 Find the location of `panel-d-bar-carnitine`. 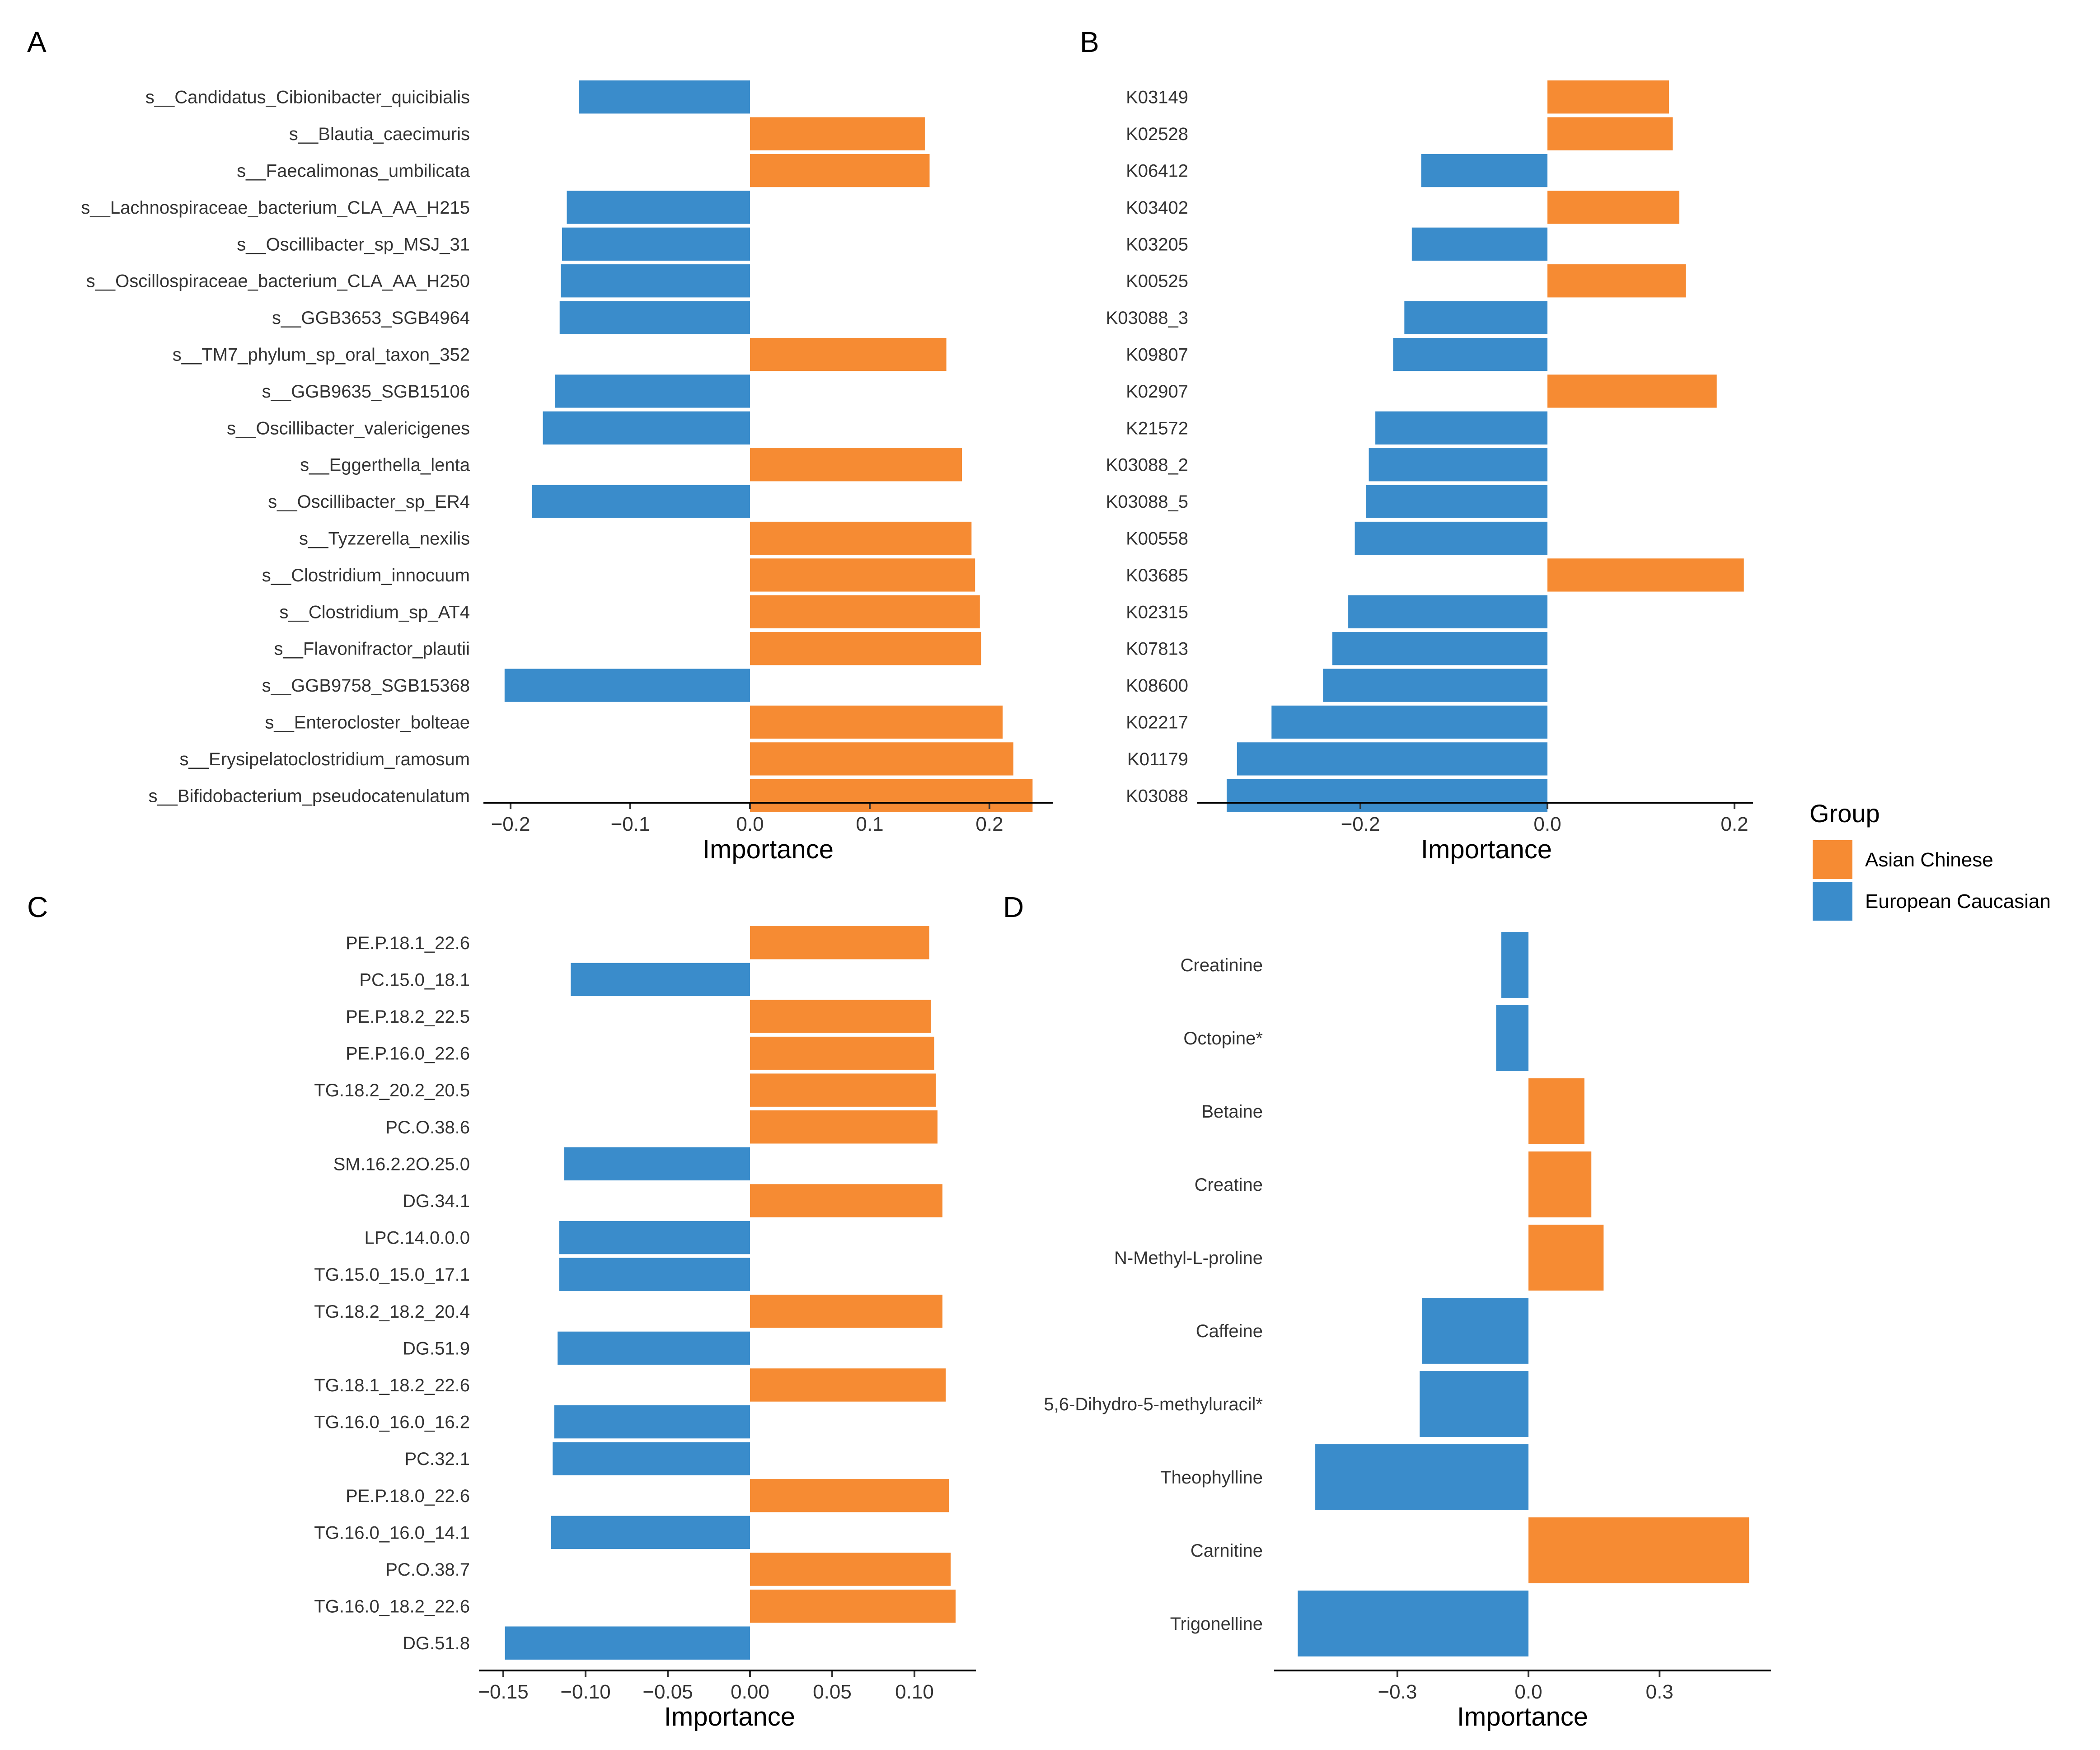

panel-d-bar-carnitine is located at coordinates (1638, 1550).